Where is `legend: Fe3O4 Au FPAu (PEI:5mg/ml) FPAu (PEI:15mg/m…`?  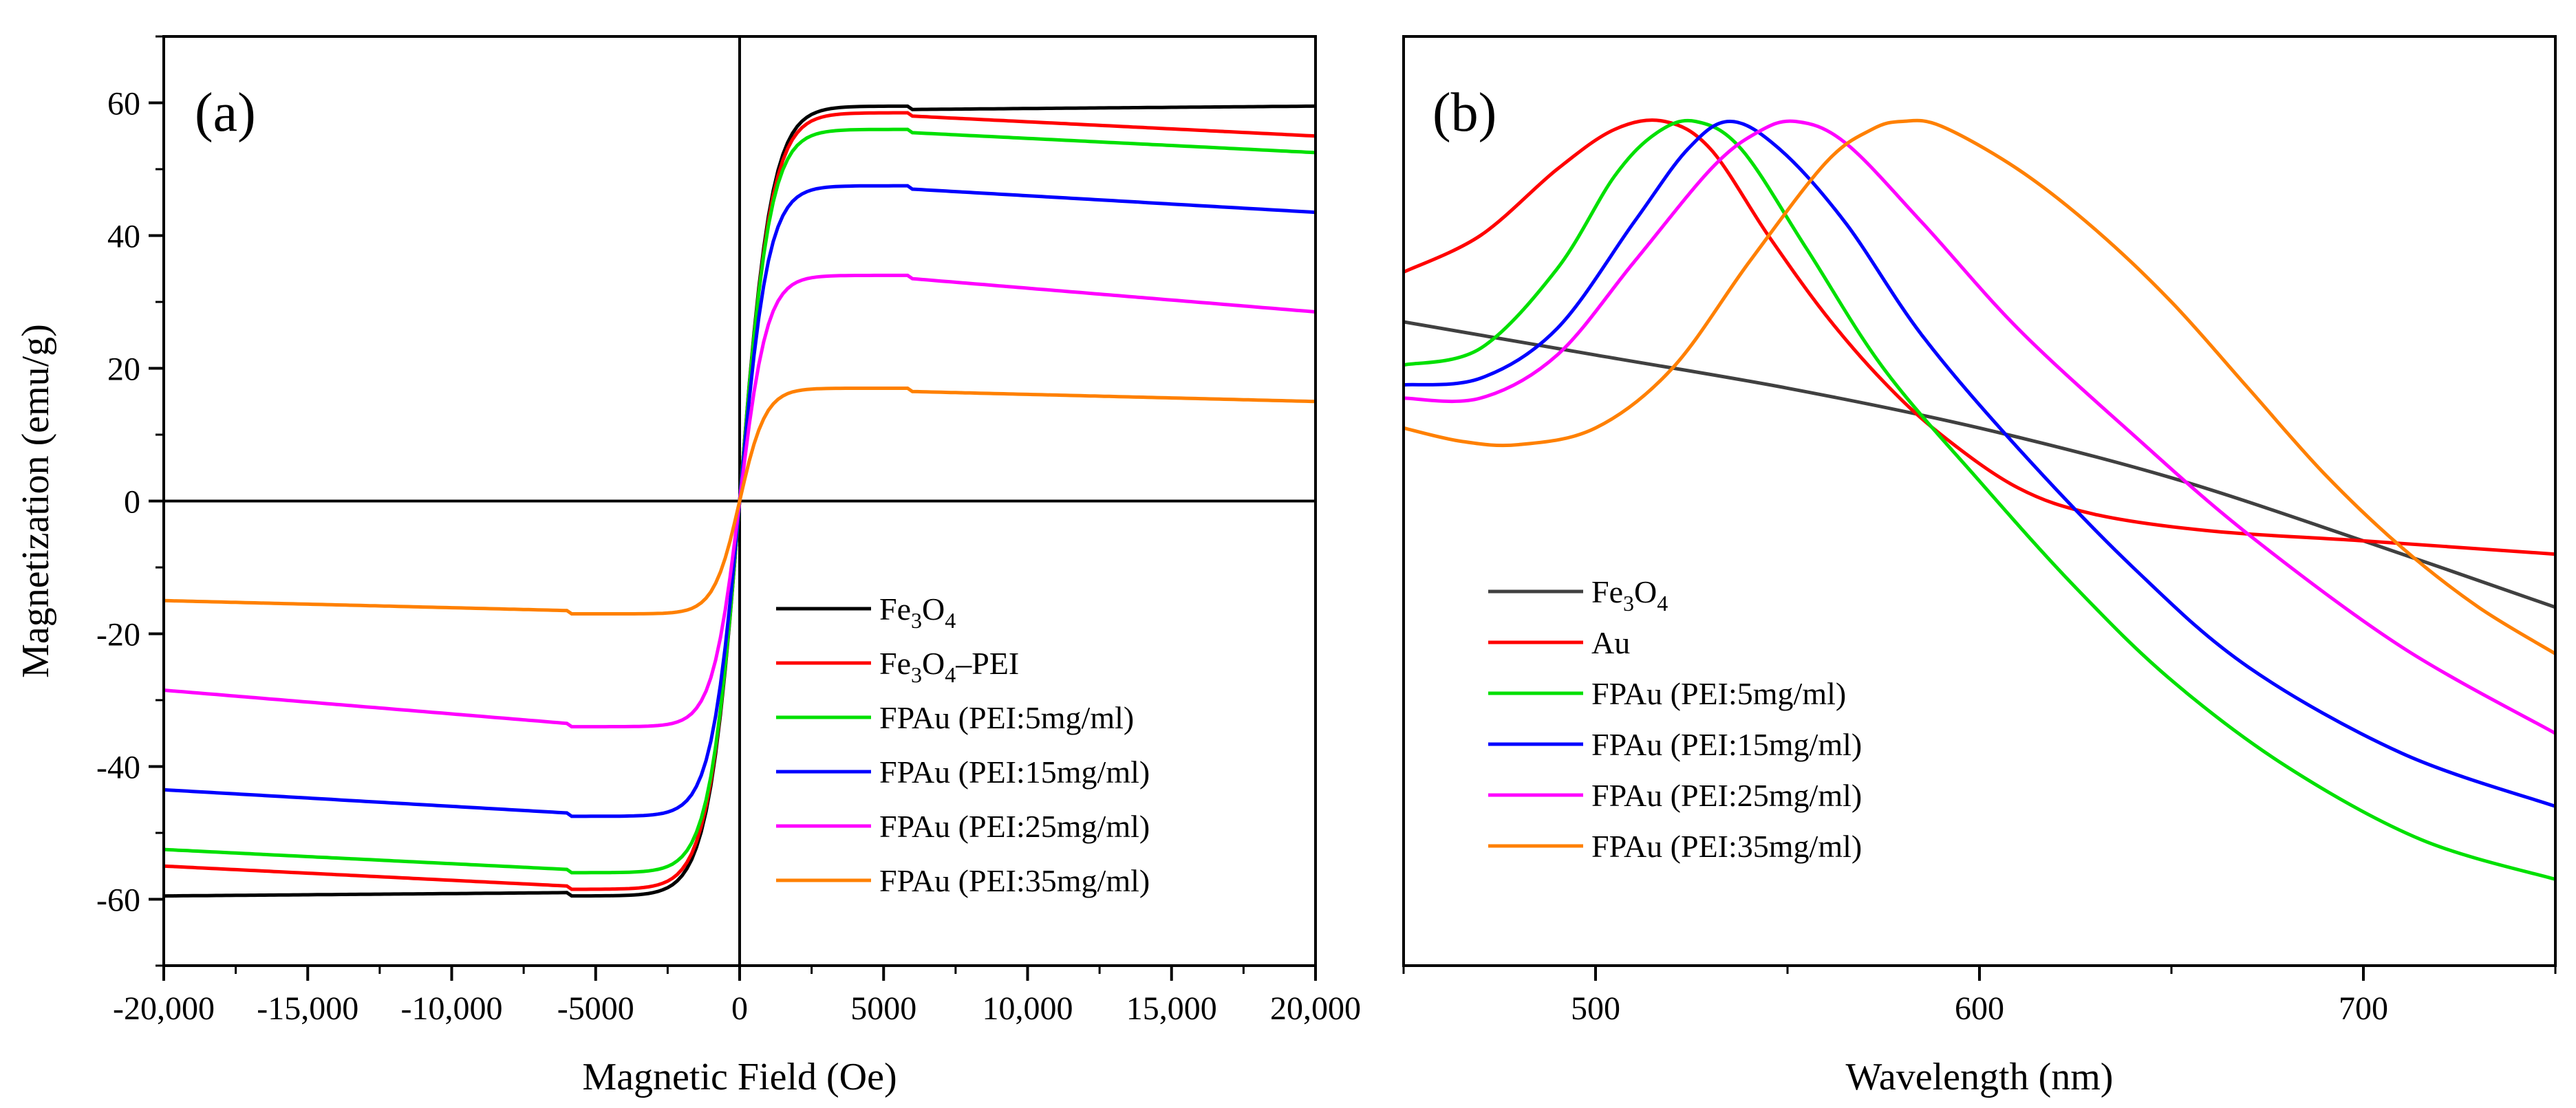
legend: Fe3O4 Au FPAu (PEI:5mg/ml) FPAu (PEI:15mg/m… is located at coordinates (1675, 719).